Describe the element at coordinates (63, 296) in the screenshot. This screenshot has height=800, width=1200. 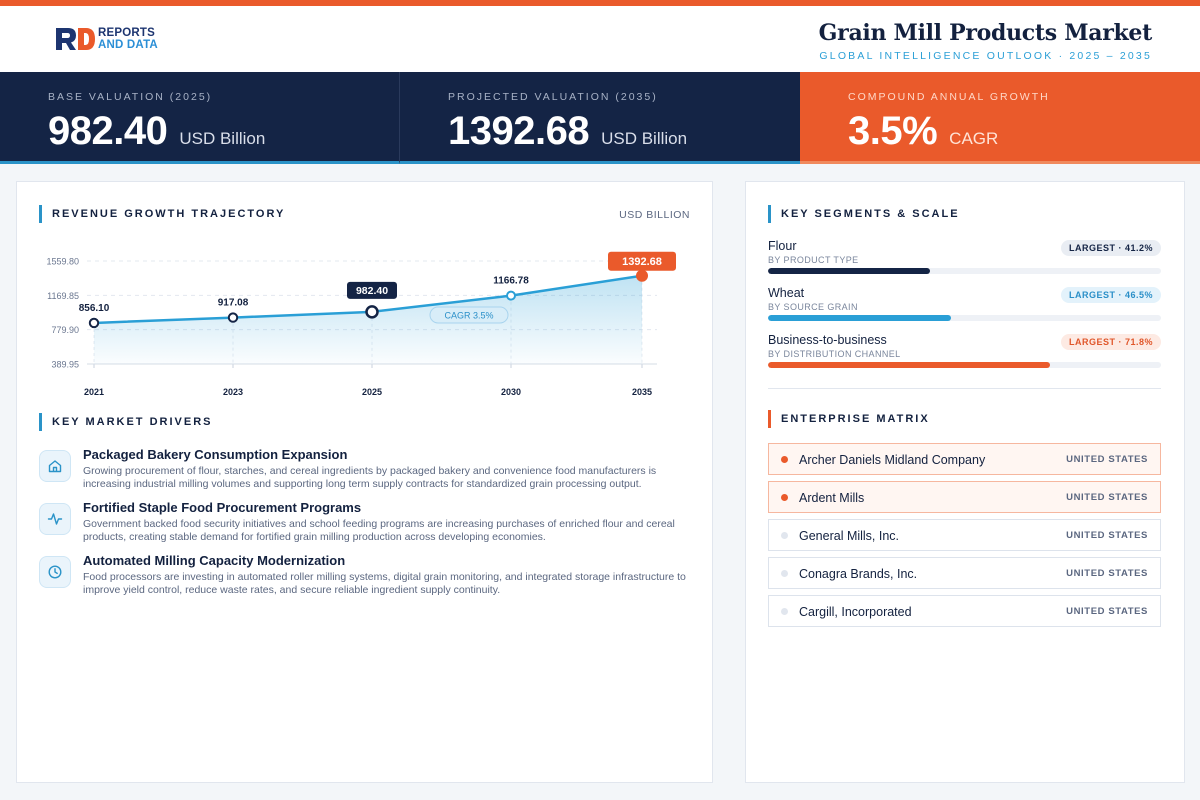
I see `y-tick-label: 1169.85` at that location.